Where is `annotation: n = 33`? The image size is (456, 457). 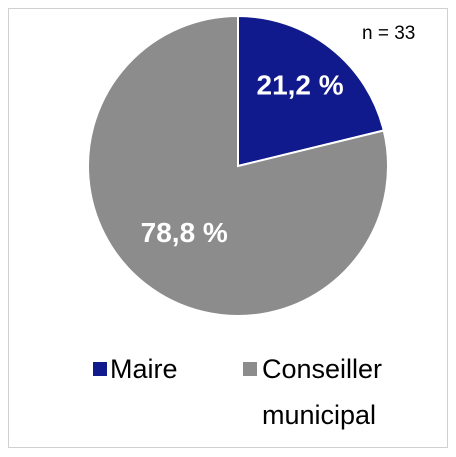
annotation: n = 33 is located at coordinates (388, 33).